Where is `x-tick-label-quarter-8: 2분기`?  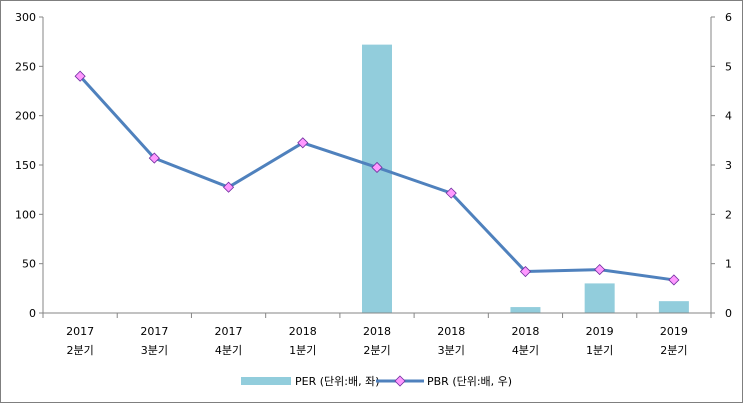 x-tick-label-quarter-8: 2분기 is located at coordinates (673, 350).